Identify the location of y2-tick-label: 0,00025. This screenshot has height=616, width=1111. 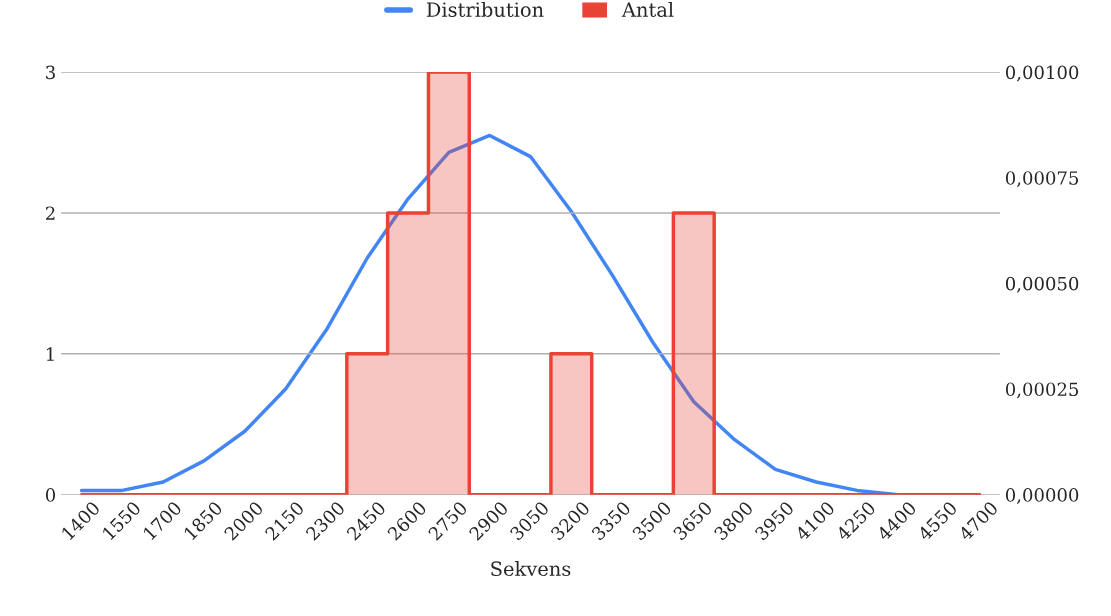
(1042, 390).